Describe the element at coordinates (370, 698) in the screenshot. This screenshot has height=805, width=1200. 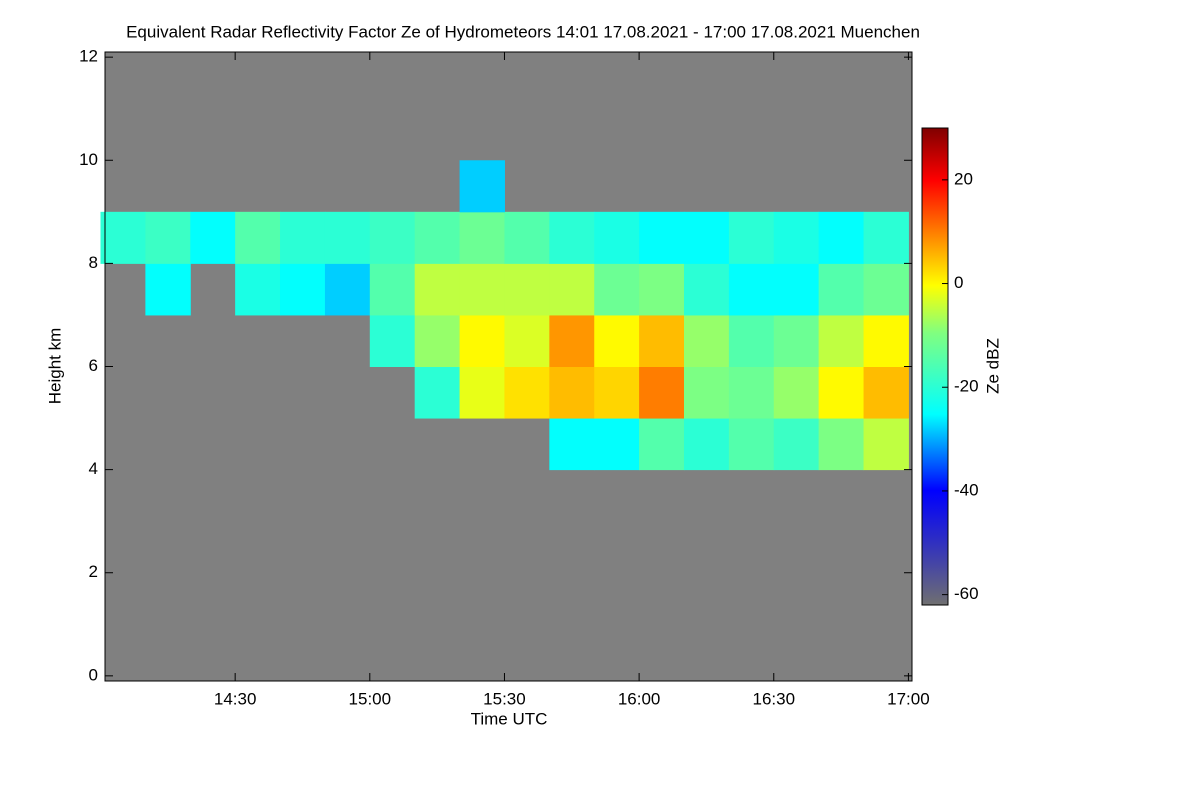
I see `x-tick-label: 15:00` at that location.